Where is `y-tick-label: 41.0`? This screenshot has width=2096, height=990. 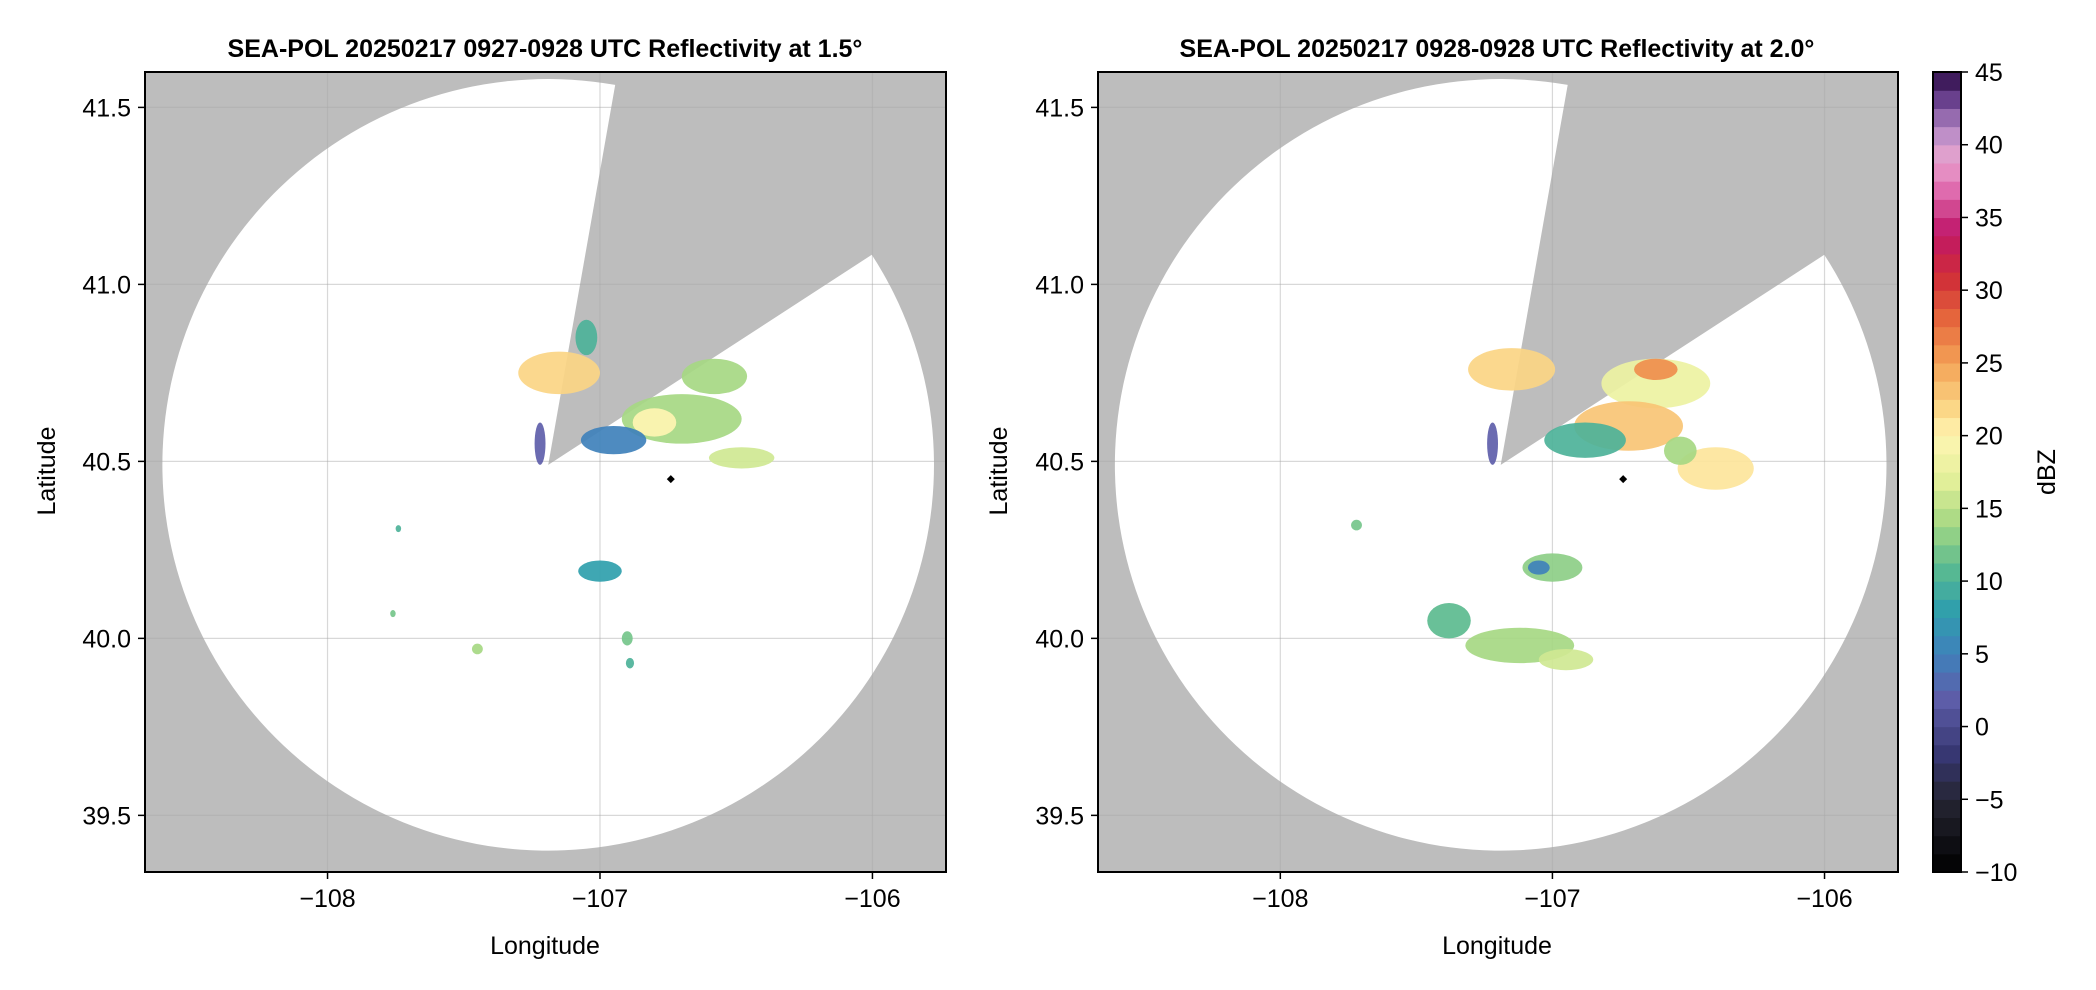
y-tick-label: 41.0 is located at coordinates (1059, 285).